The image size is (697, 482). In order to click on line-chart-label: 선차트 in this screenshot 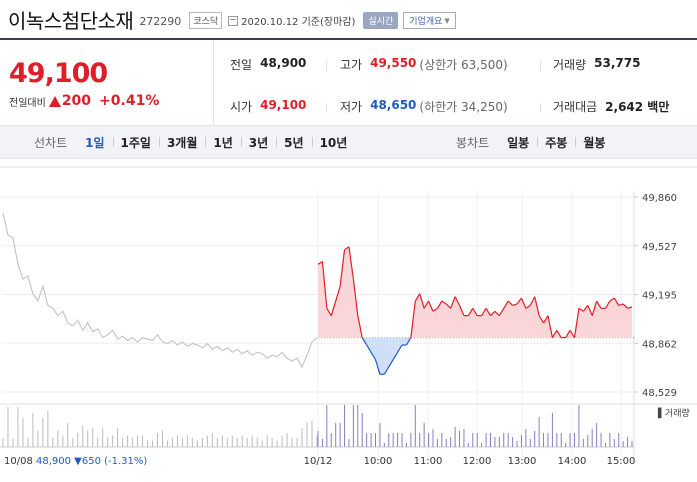, I will do `click(51, 142)`.